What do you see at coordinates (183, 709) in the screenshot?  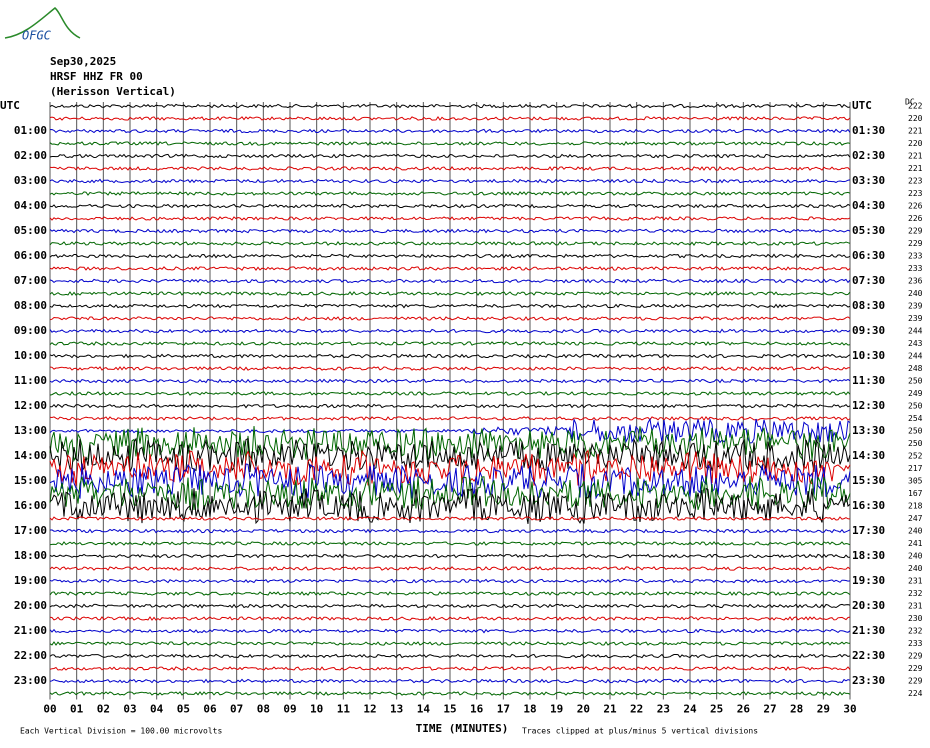 I see `x-tick-label: 05` at bounding box center [183, 709].